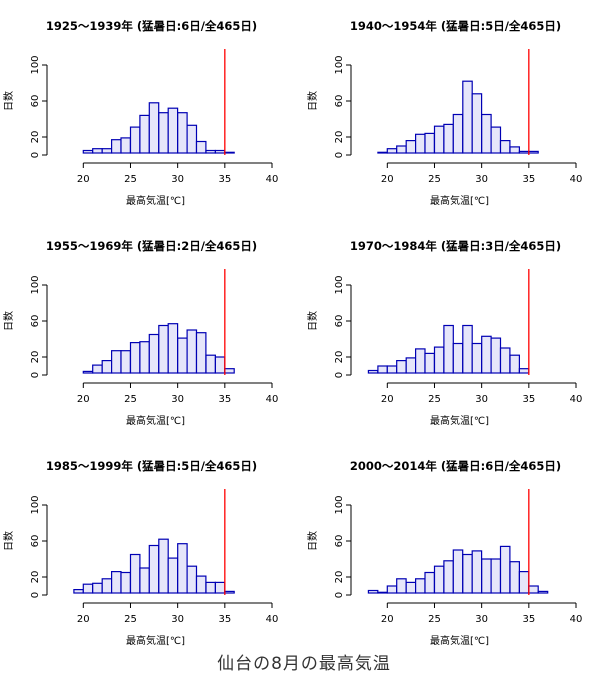 This screenshot has height=680, width=608. What do you see at coordinates (151, 466) in the screenshot?
I see `chart-title: 1985〜1999年 (猛暑日:5日/全465日)` at bounding box center [151, 466].